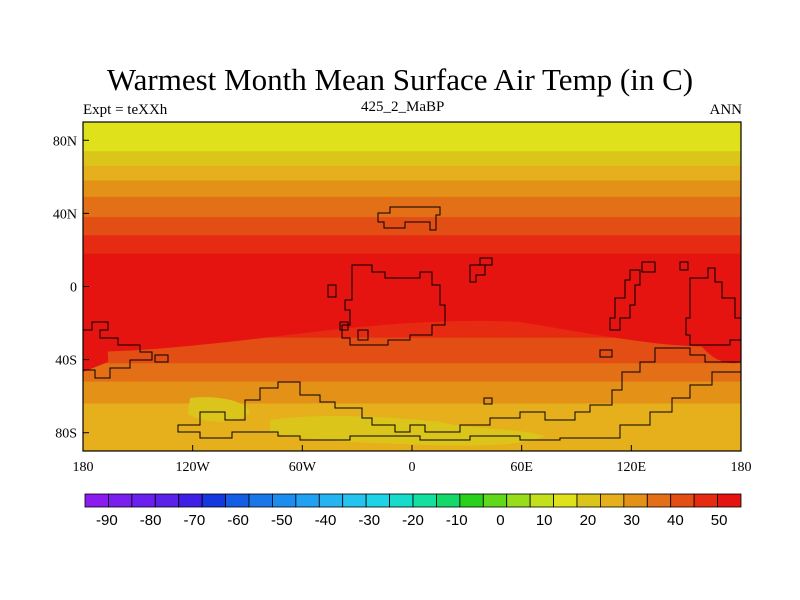  Describe the element at coordinates (66, 434) in the screenshot. I see `y-tick-label-4: 80S` at that location.